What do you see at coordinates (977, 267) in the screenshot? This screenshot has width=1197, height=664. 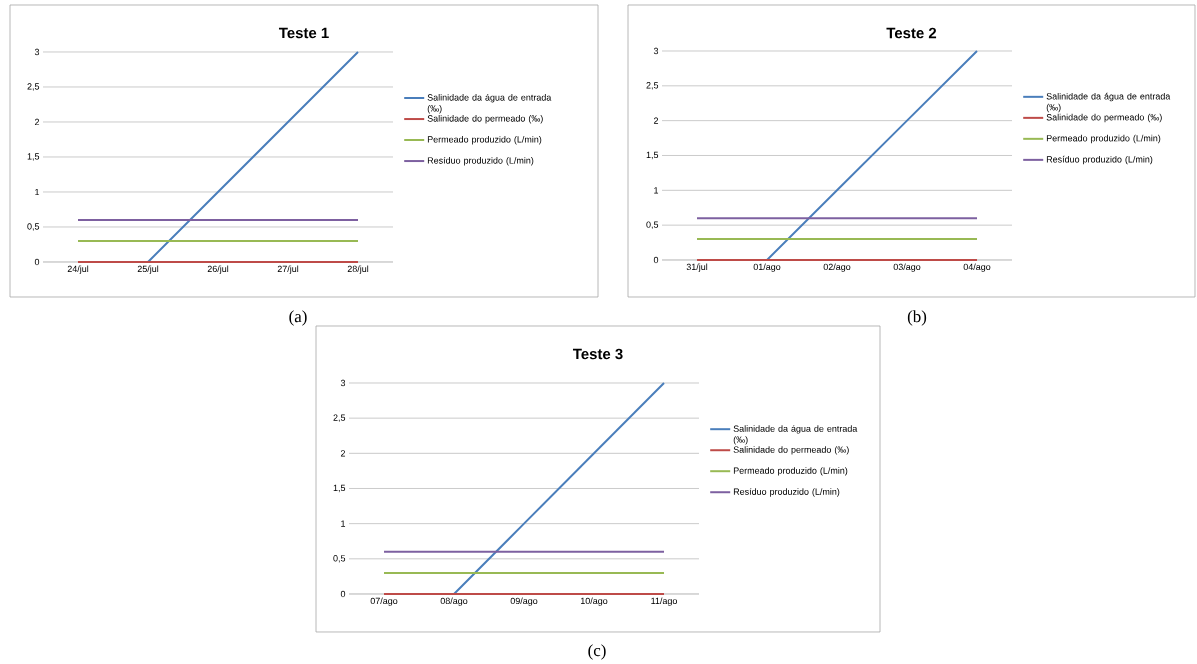 I see `x-tick-label: 04/ago` at bounding box center [977, 267].